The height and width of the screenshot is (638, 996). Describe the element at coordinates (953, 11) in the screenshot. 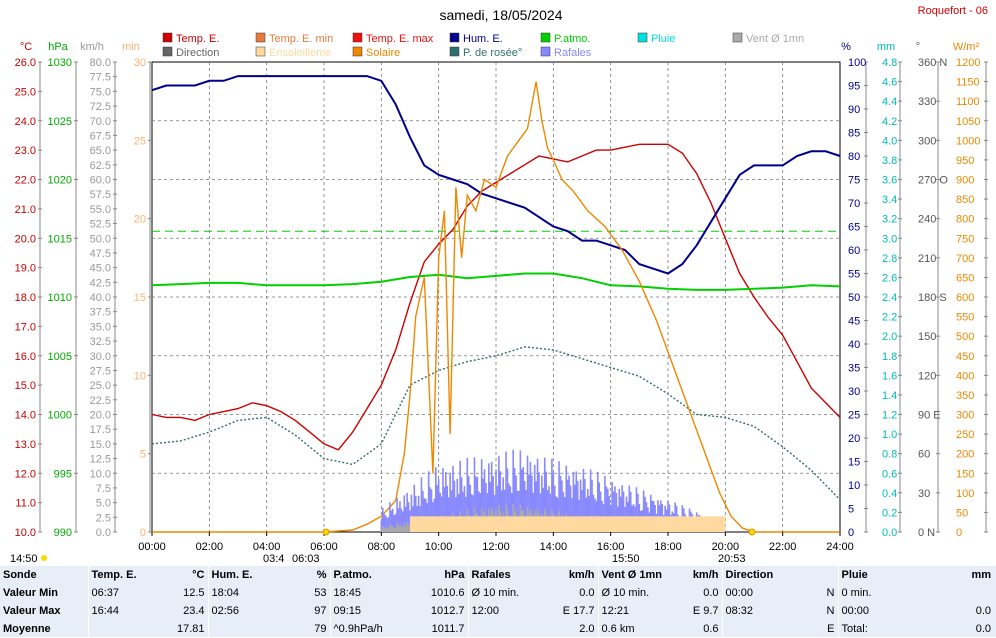

I see `station-name: Roquefort - 06` at that location.